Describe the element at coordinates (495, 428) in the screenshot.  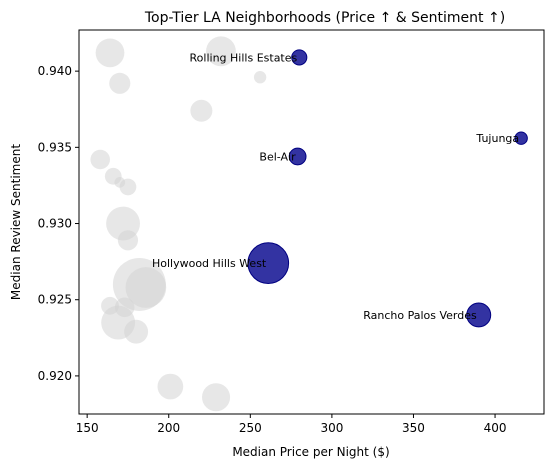
I see `x-tick-label: 400` at that location.